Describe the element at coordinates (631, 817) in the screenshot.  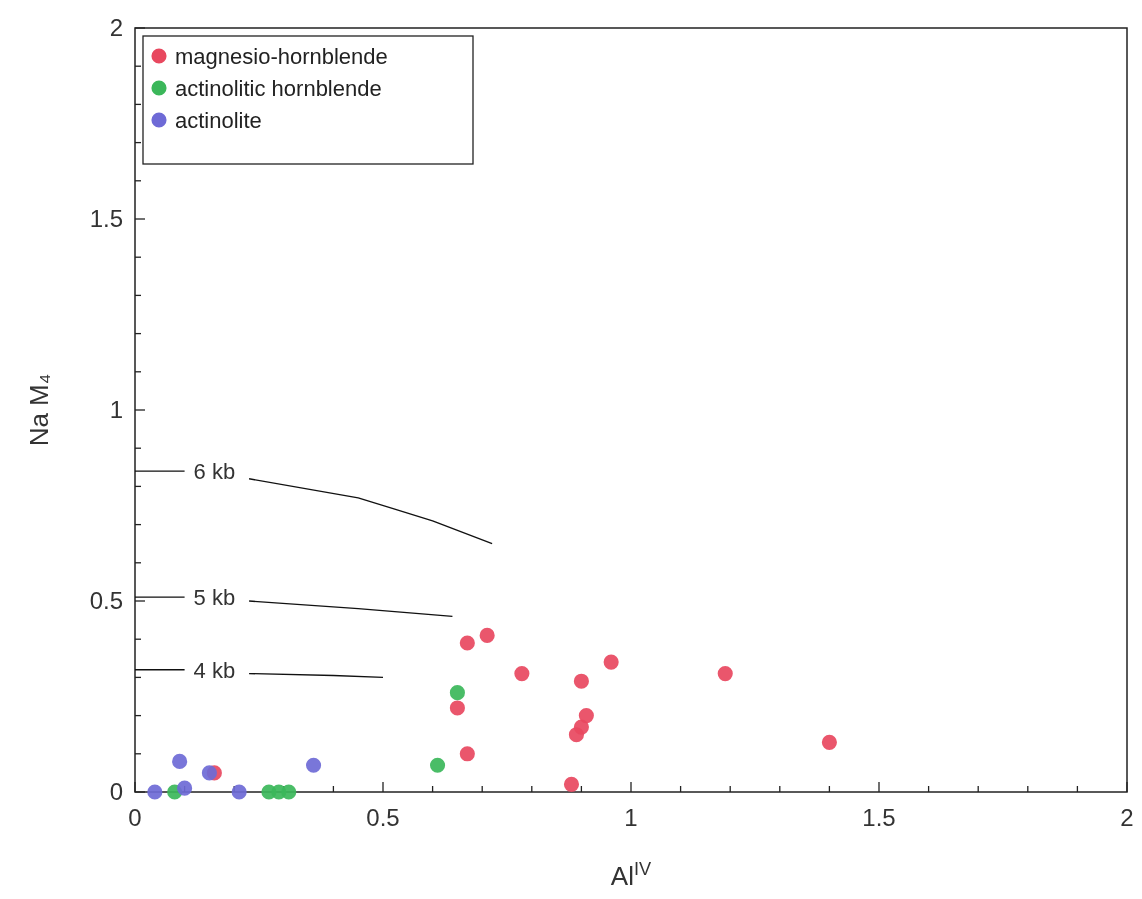
I see `x-tick-label: 1` at that location.